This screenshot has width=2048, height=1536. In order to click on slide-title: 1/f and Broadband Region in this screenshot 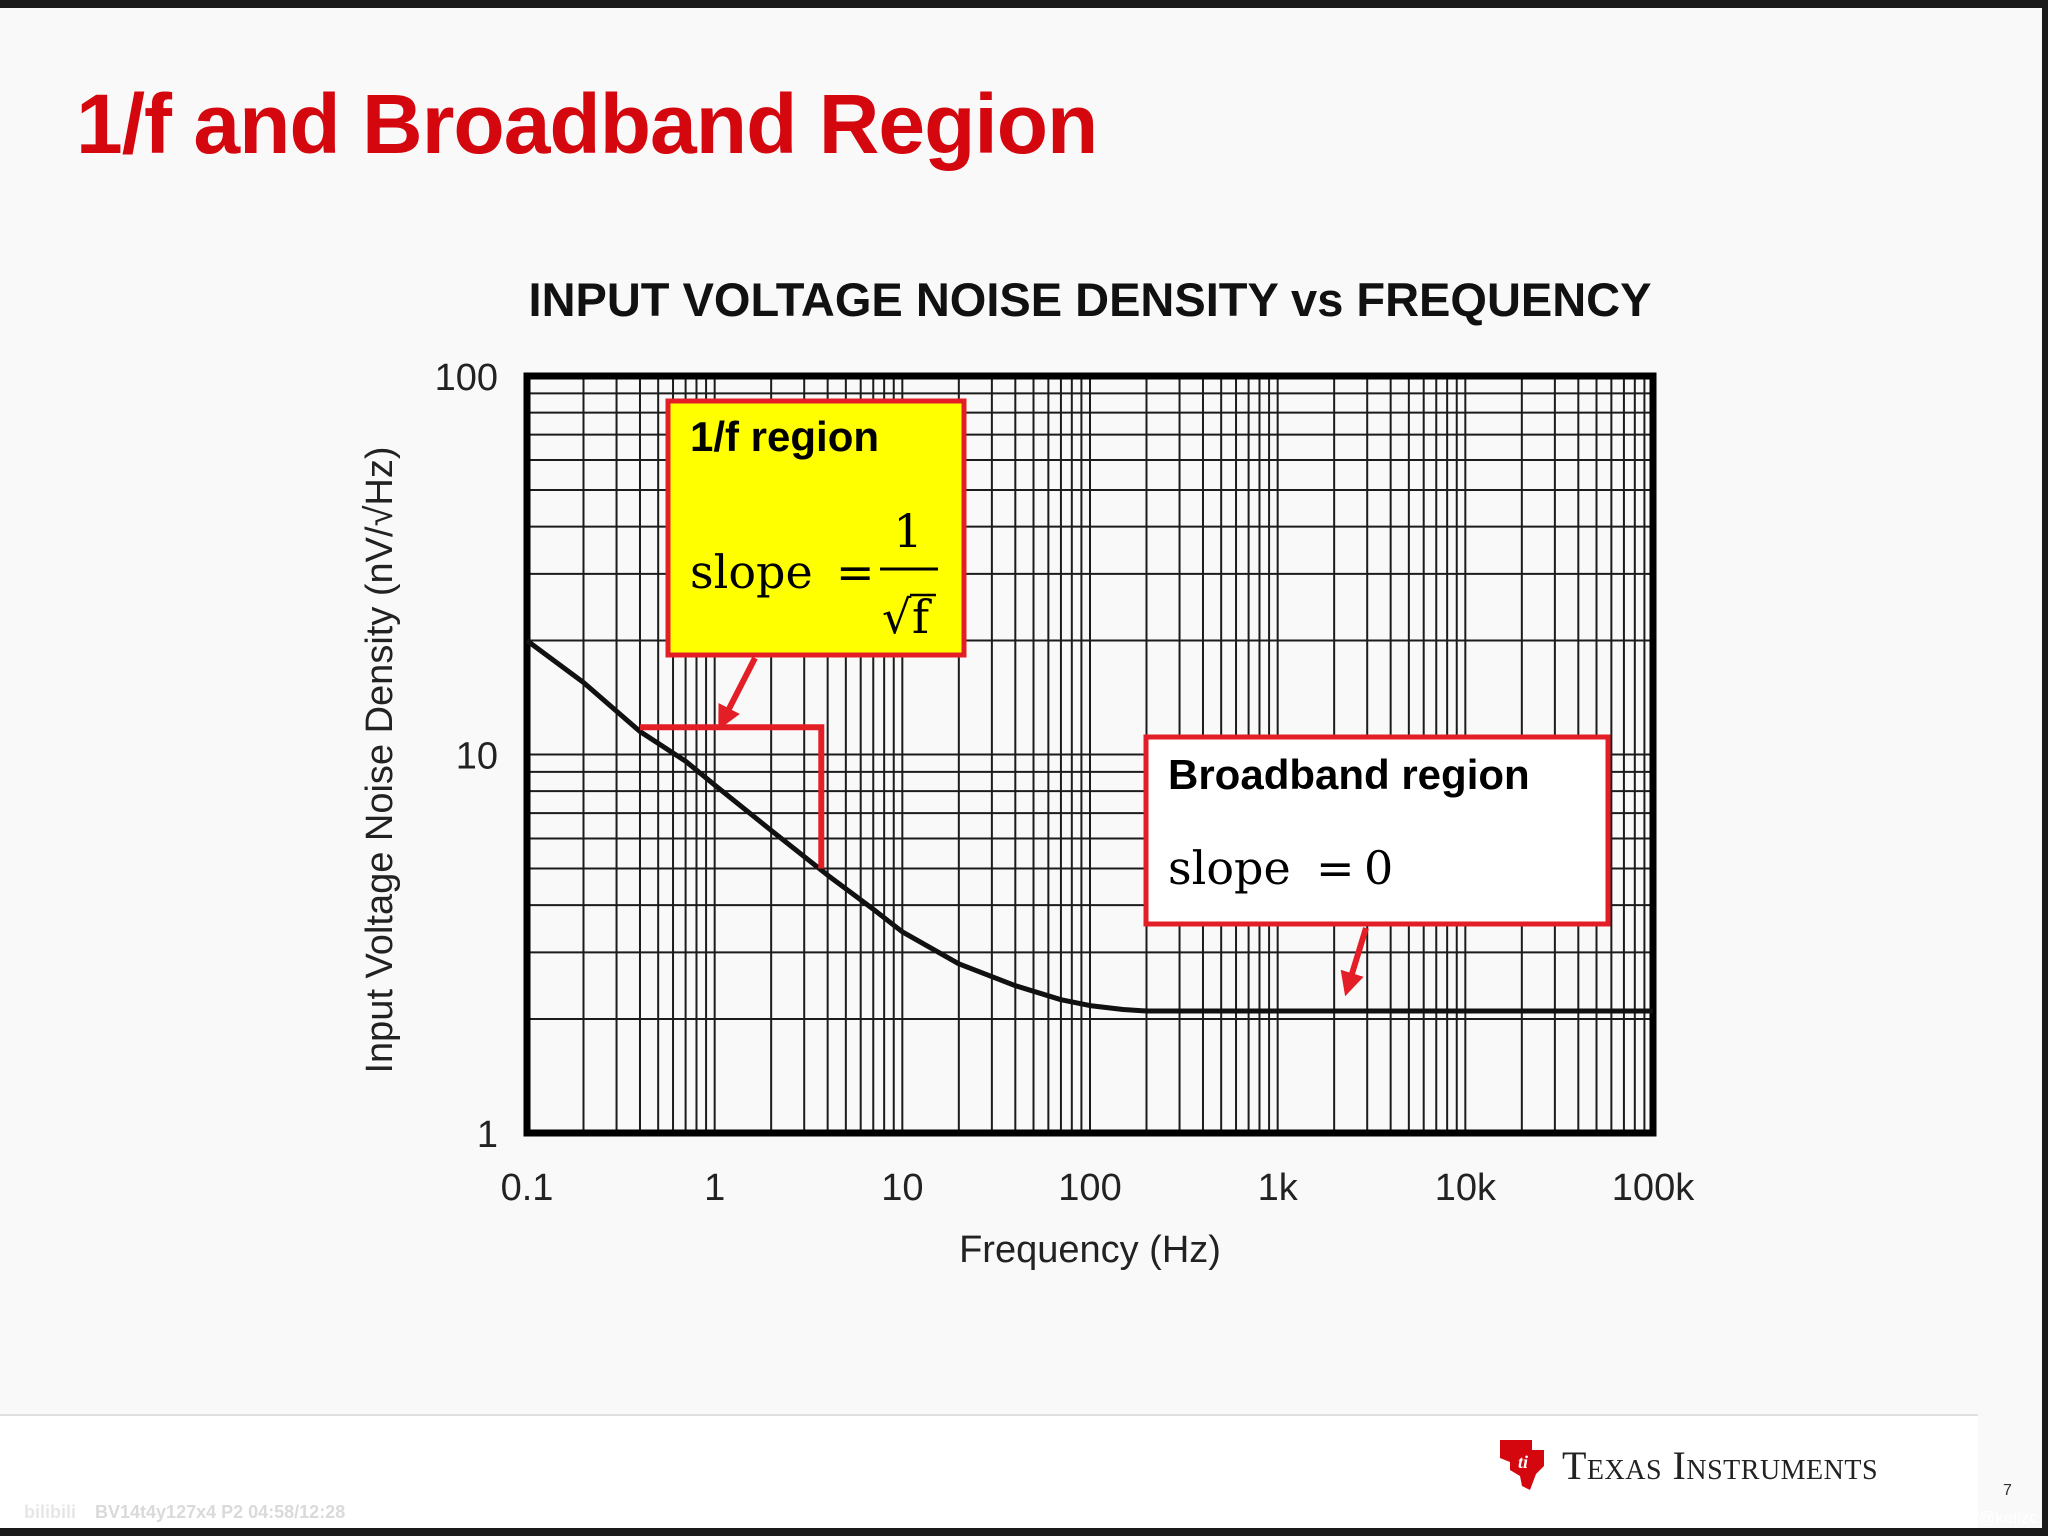, I will do `click(587, 124)`.